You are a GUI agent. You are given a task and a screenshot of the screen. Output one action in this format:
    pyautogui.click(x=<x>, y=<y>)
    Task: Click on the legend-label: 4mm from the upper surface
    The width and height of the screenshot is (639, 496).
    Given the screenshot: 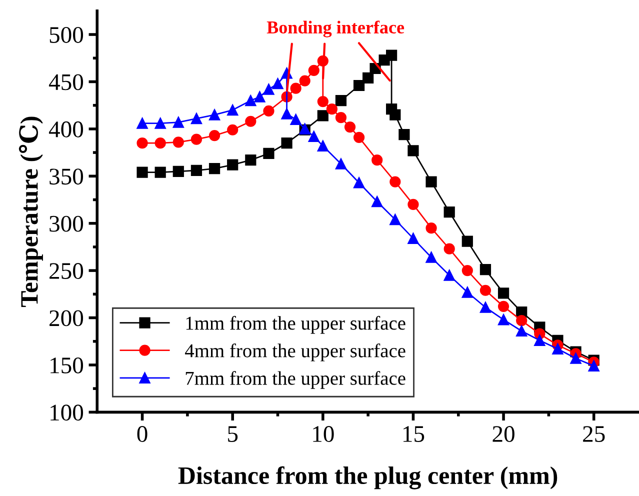 What is the action you would take?
    pyautogui.click(x=295, y=352)
    